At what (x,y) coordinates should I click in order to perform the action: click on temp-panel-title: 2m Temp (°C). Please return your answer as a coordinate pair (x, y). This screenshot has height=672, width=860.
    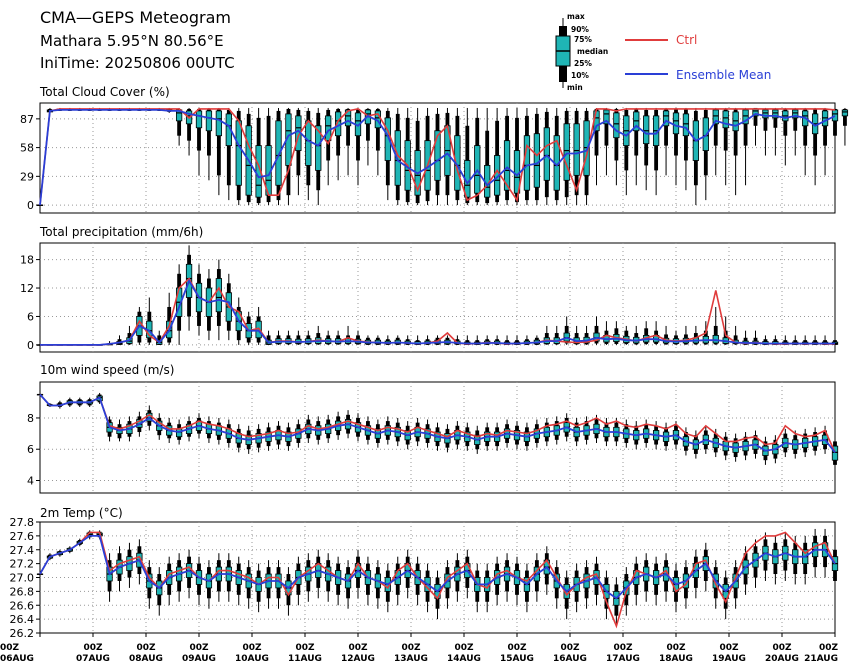
    Looking at the image, I should click on (81, 513).